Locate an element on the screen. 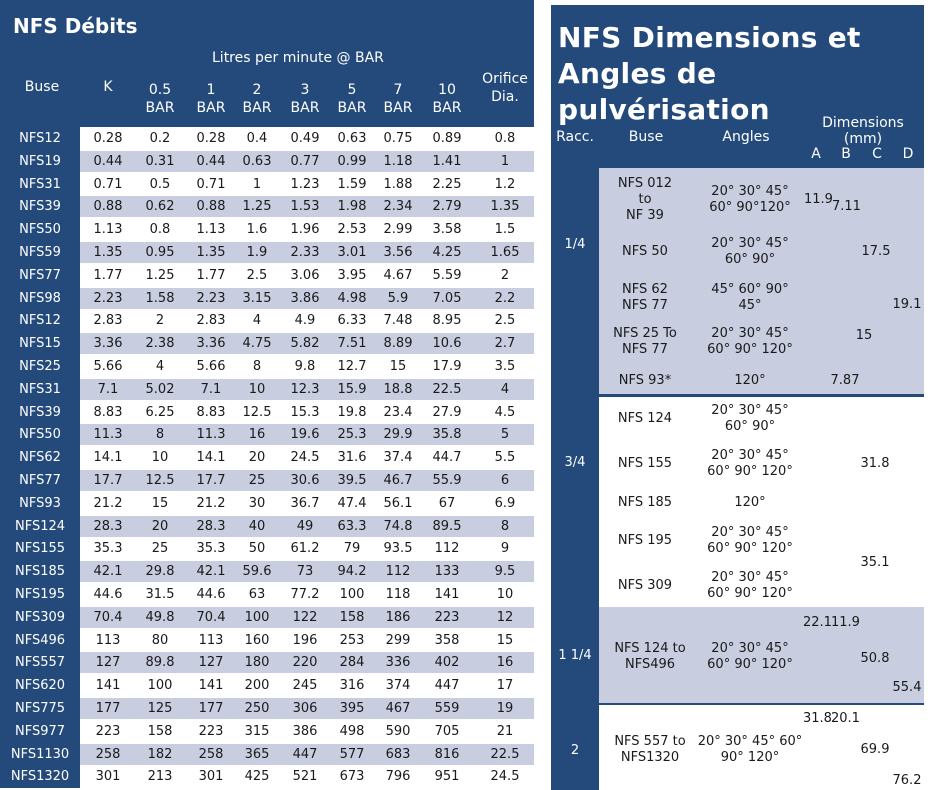  table-cell: 27.9 is located at coordinates (447, 412).